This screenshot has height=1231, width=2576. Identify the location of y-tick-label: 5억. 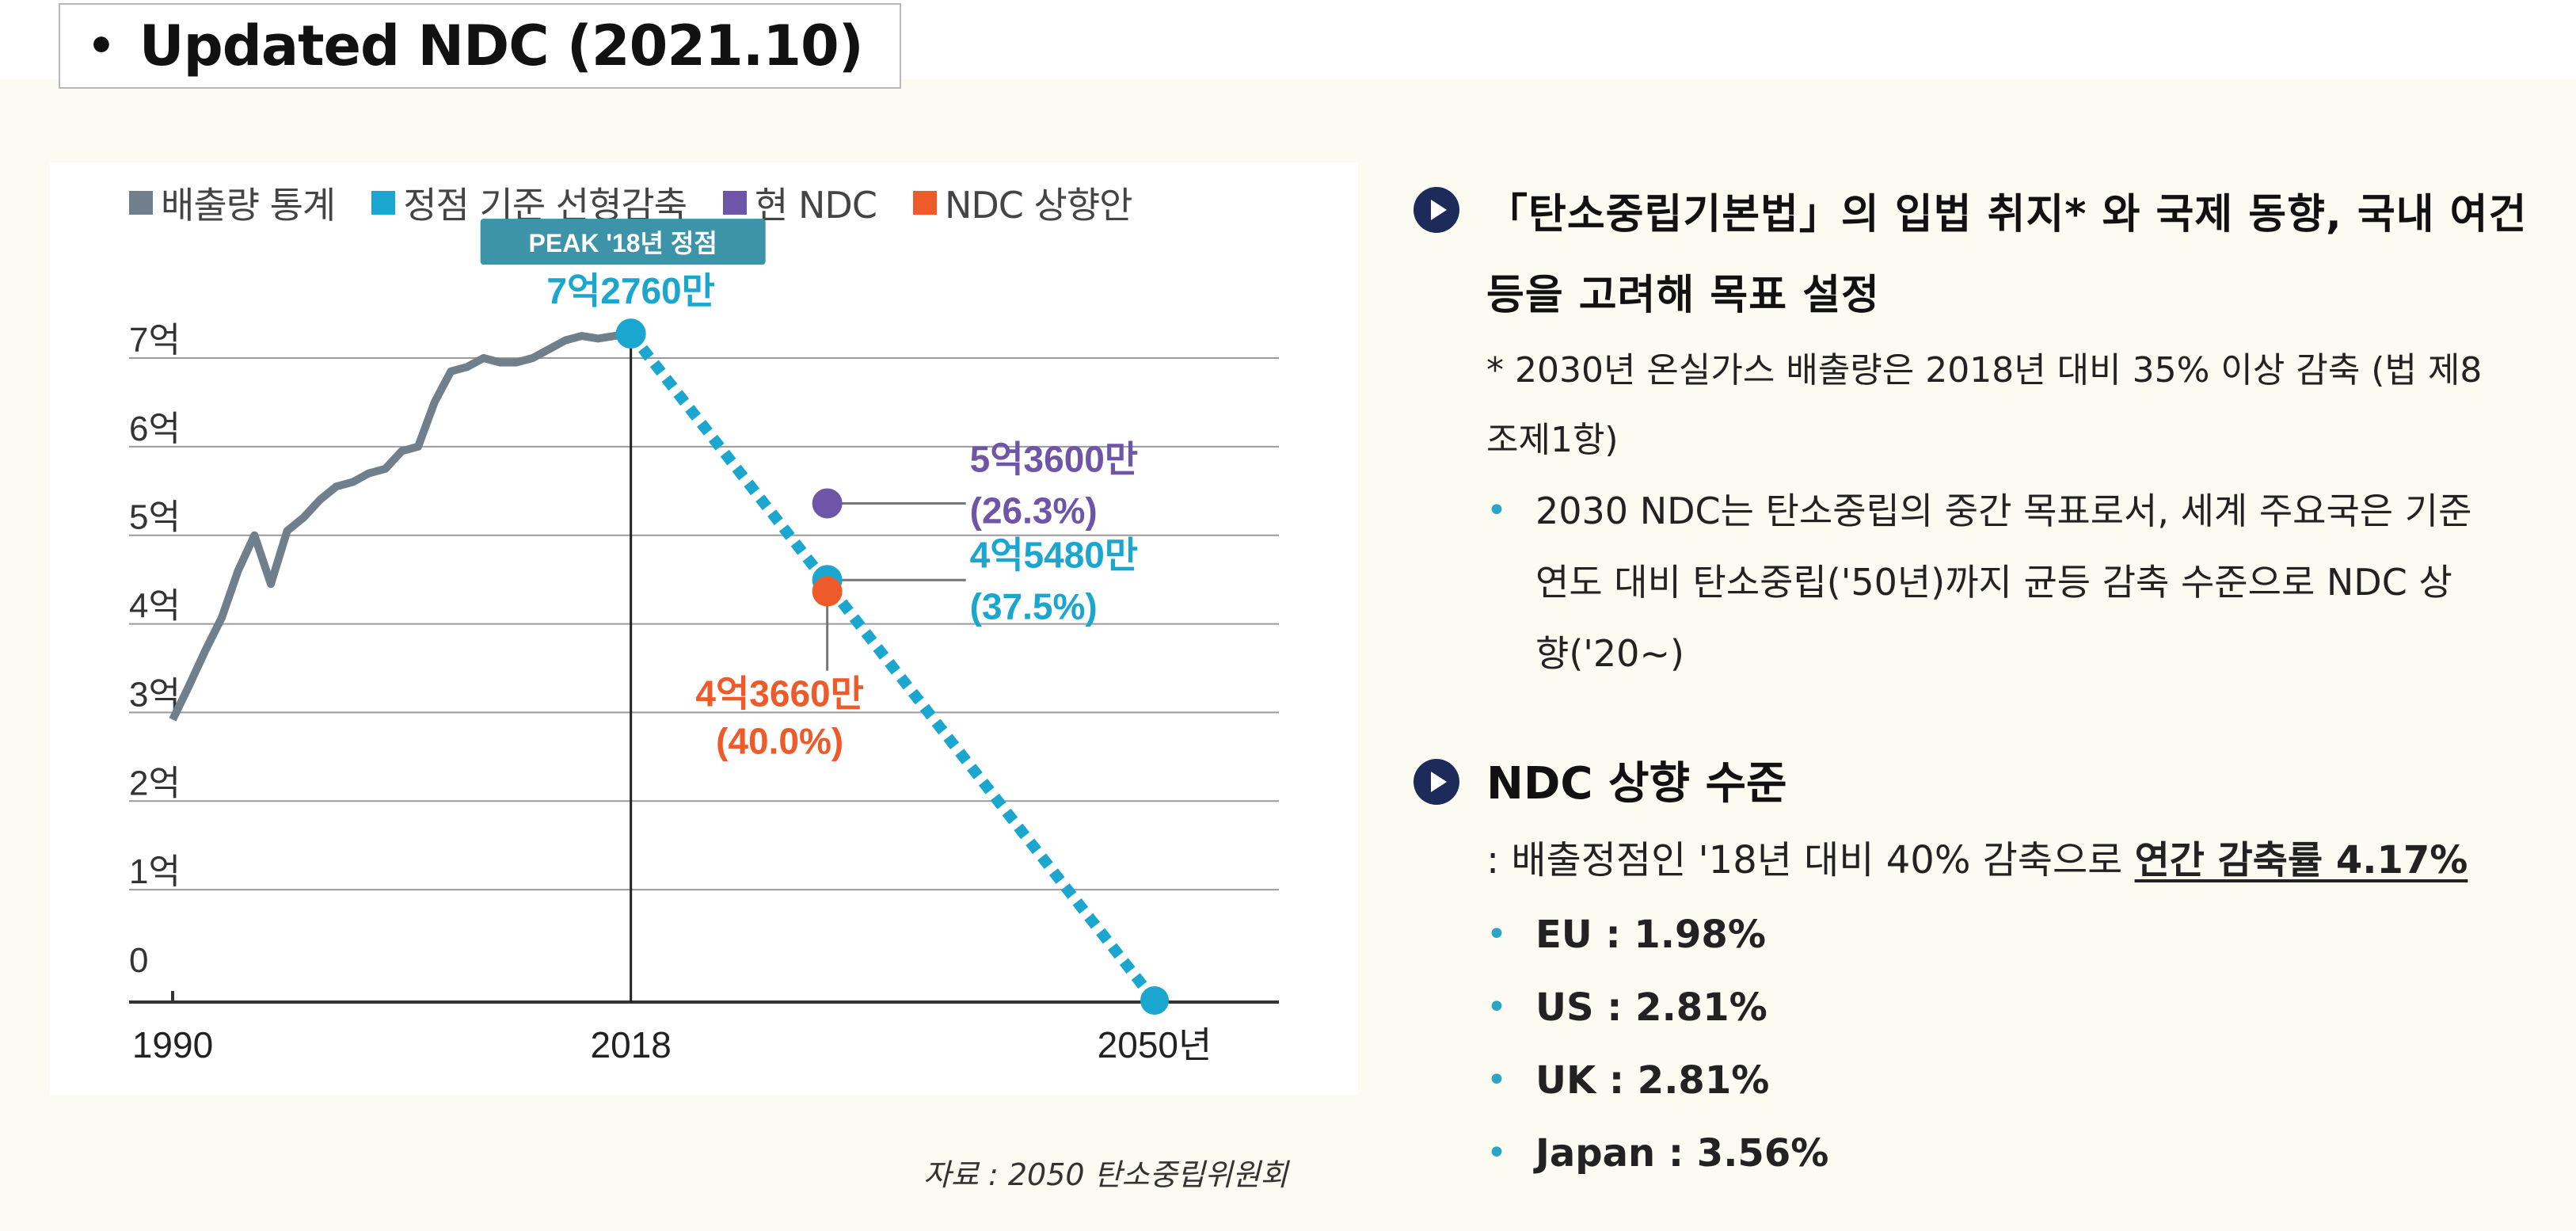
(155, 517).